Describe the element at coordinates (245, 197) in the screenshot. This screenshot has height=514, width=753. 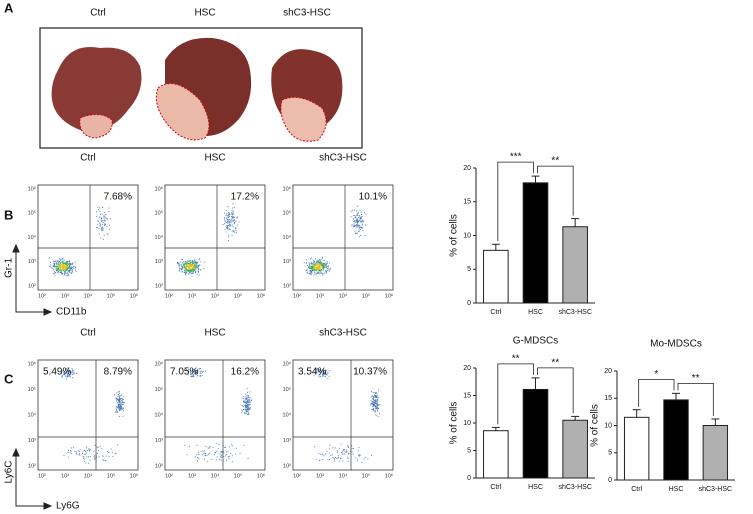
I see `gate-percent: 17.2%` at that location.